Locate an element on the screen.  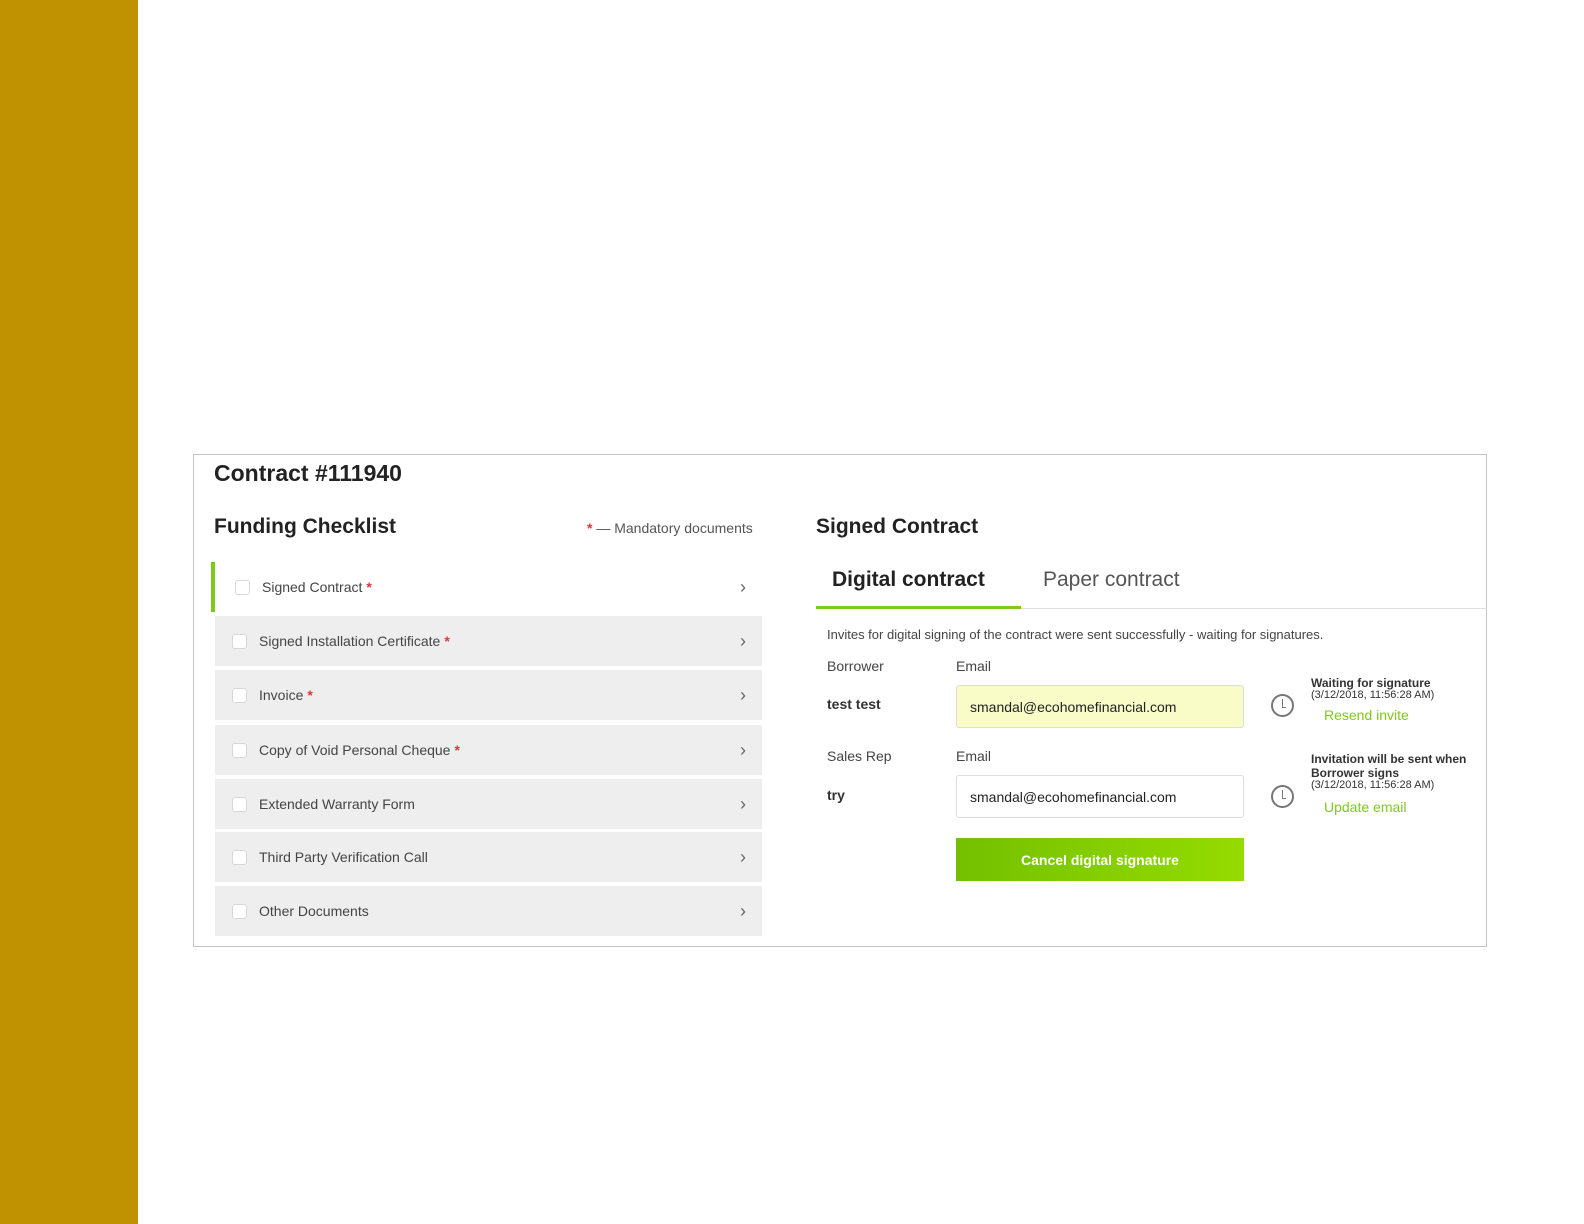
checklist-item-label: Extended Warranty Form is located at coordinates (337, 804).